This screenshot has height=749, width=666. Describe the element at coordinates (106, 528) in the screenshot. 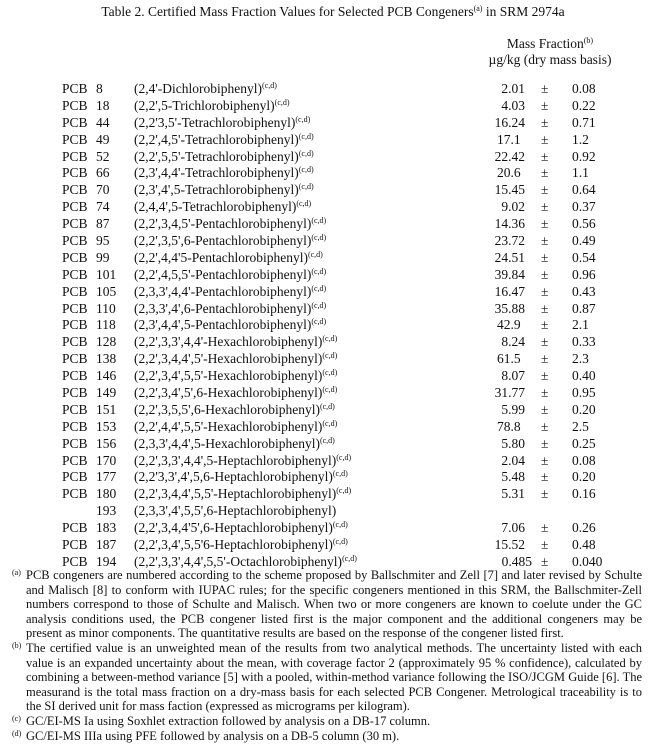

I see `congener-number: 183` at that location.